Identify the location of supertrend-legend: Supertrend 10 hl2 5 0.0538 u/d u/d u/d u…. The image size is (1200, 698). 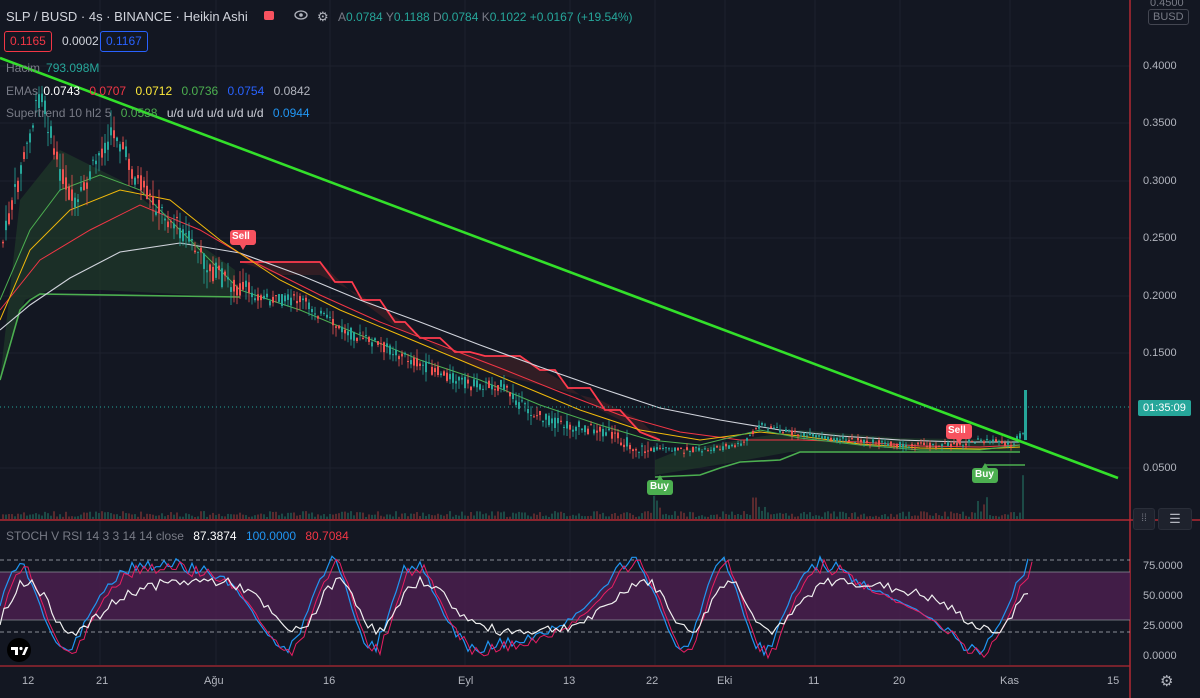
(158, 113).